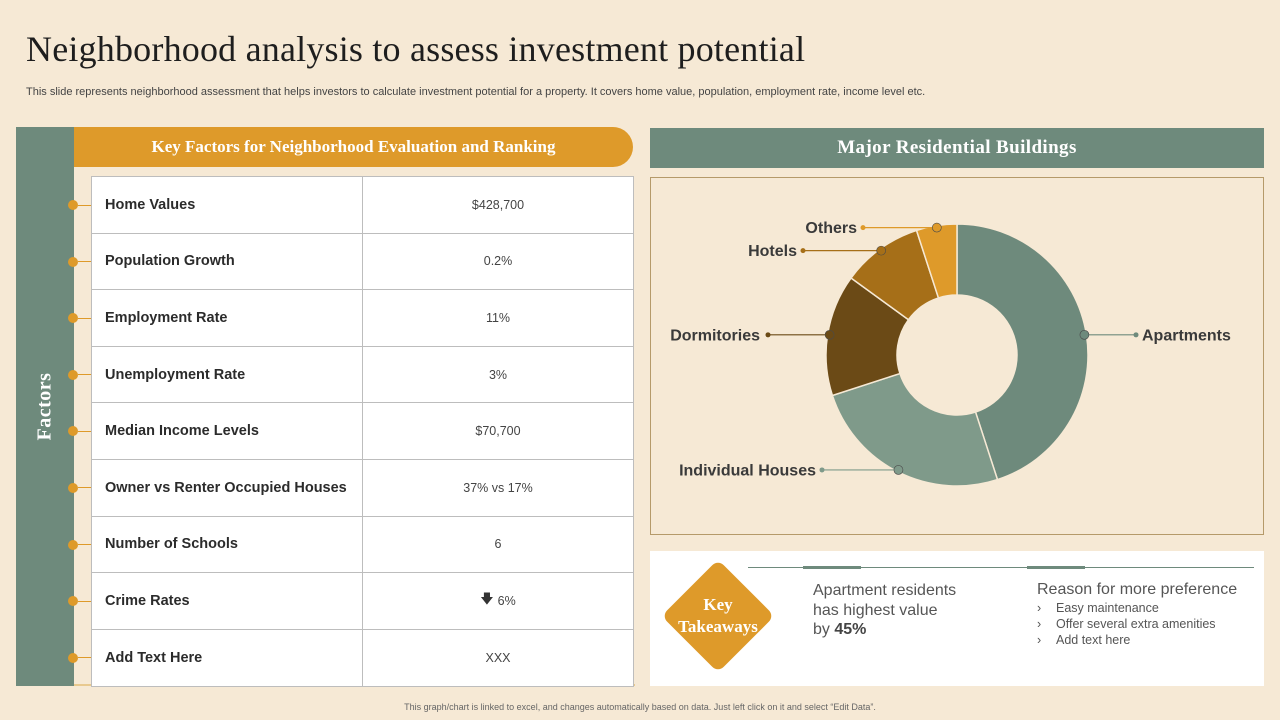 This screenshot has width=1280, height=720. Describe the element at coordinates (915, 429) in the screenshot. I see `pie-slice-individual-houses` at that location.